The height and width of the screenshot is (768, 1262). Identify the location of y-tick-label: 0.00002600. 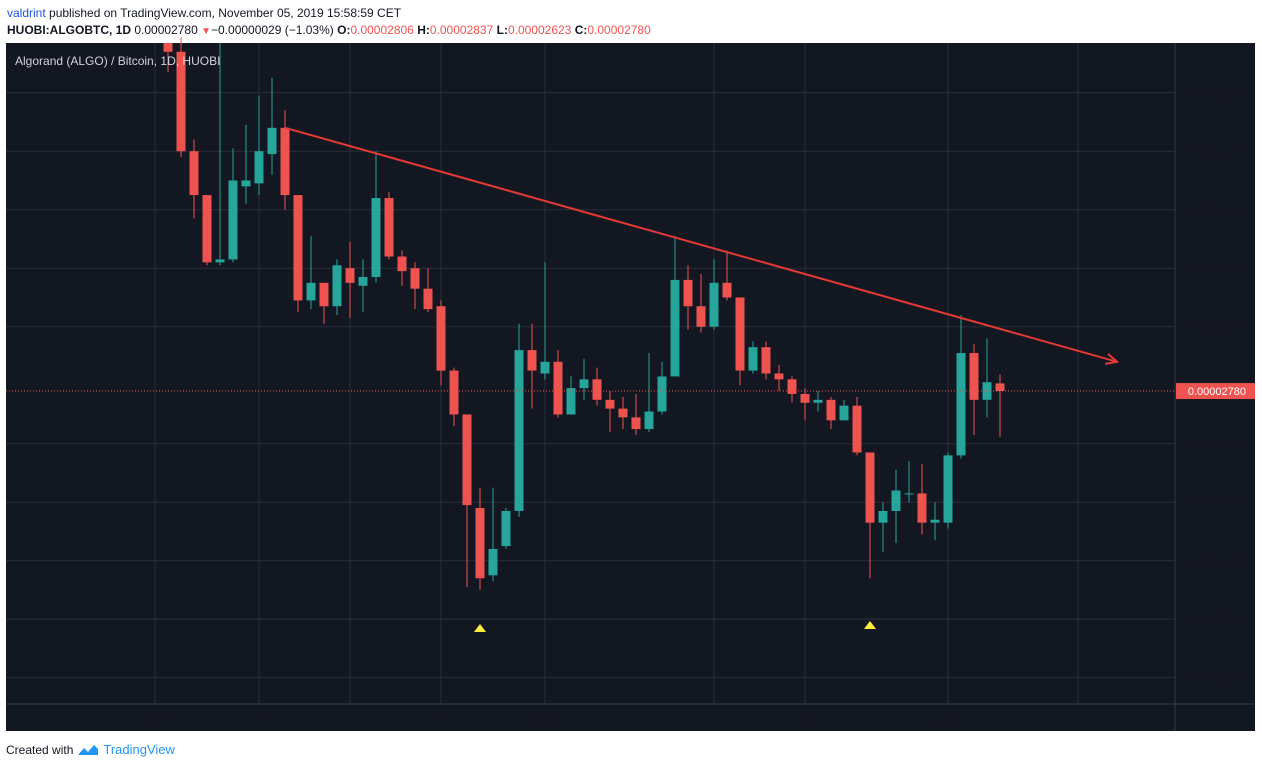
(1217, 445).